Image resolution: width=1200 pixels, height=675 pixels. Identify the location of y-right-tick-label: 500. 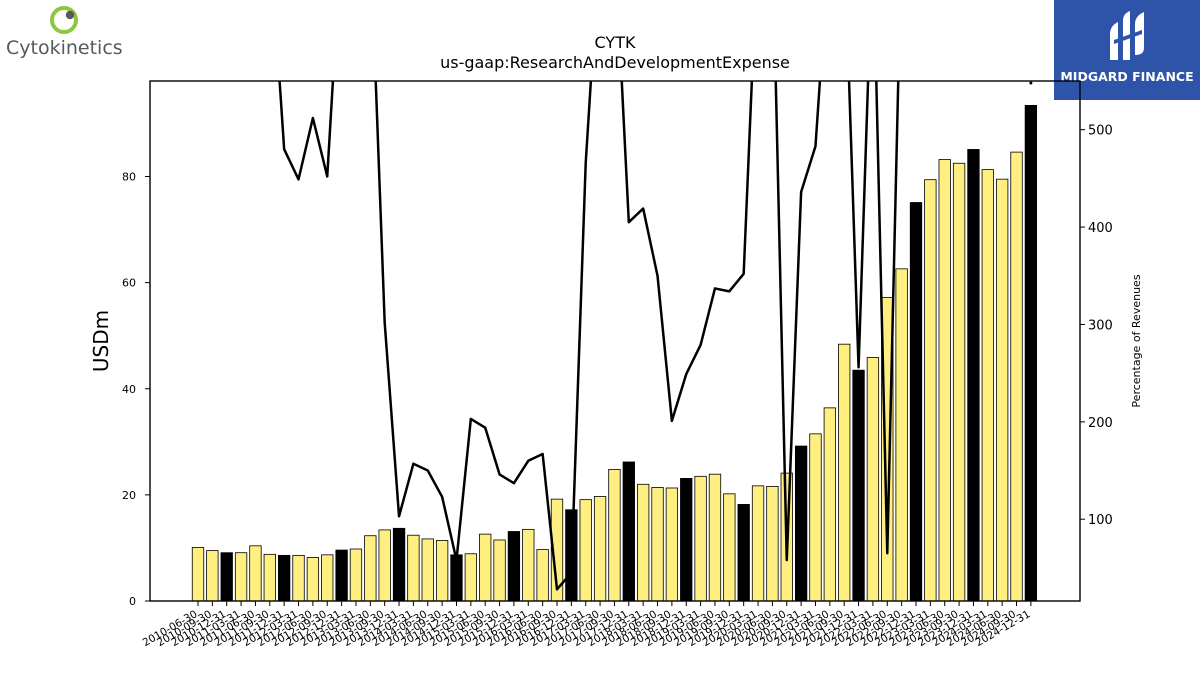
(1100, 131).